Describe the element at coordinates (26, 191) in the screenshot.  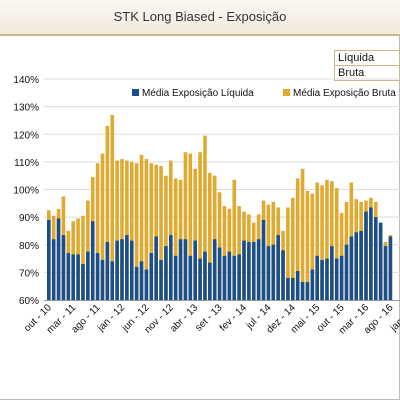
I see `y-tick-label: 100%` at that location.